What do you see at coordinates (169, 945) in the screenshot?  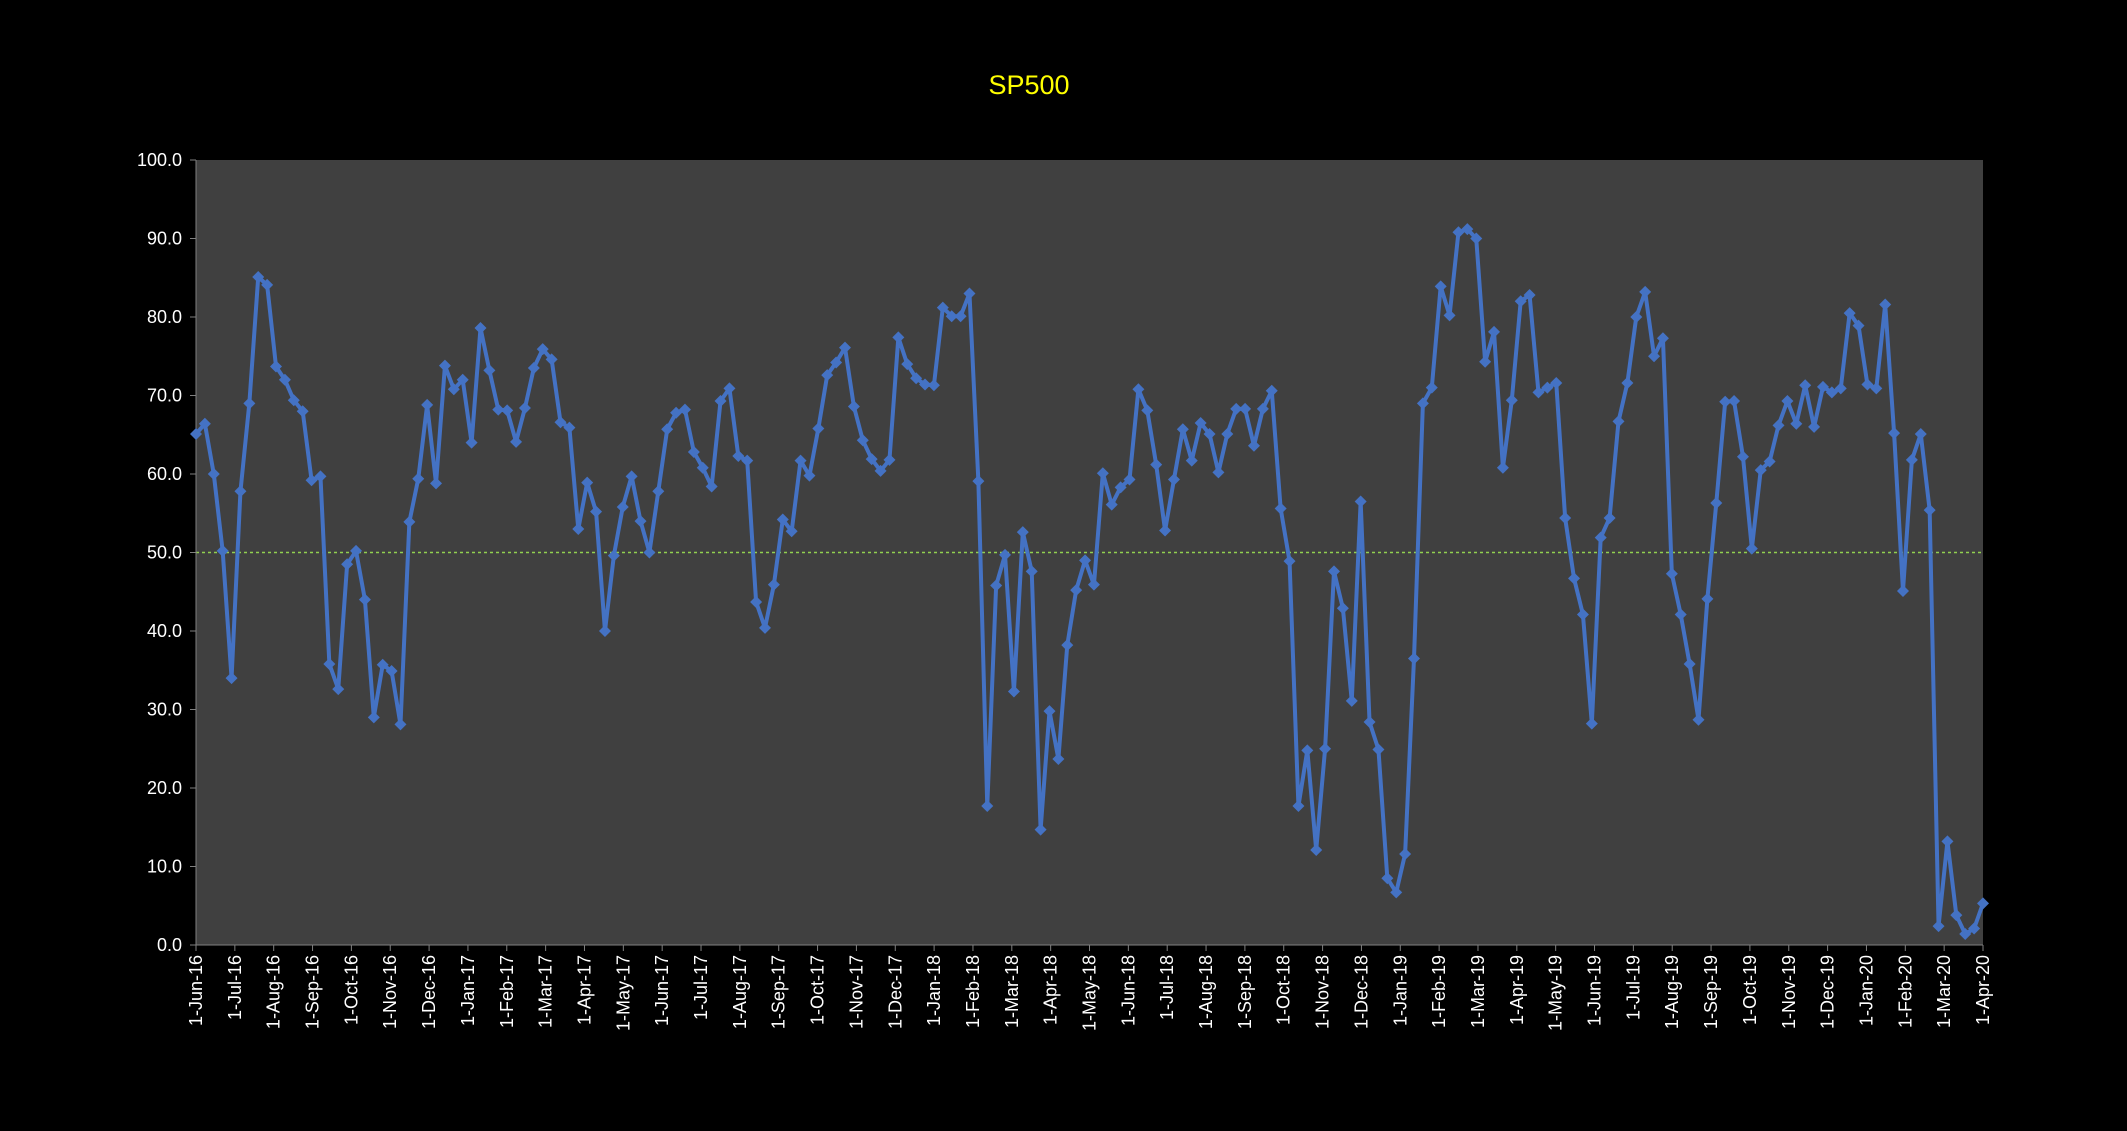 I see `y-tick-label: 0.0` at bounding box center [169, 945].